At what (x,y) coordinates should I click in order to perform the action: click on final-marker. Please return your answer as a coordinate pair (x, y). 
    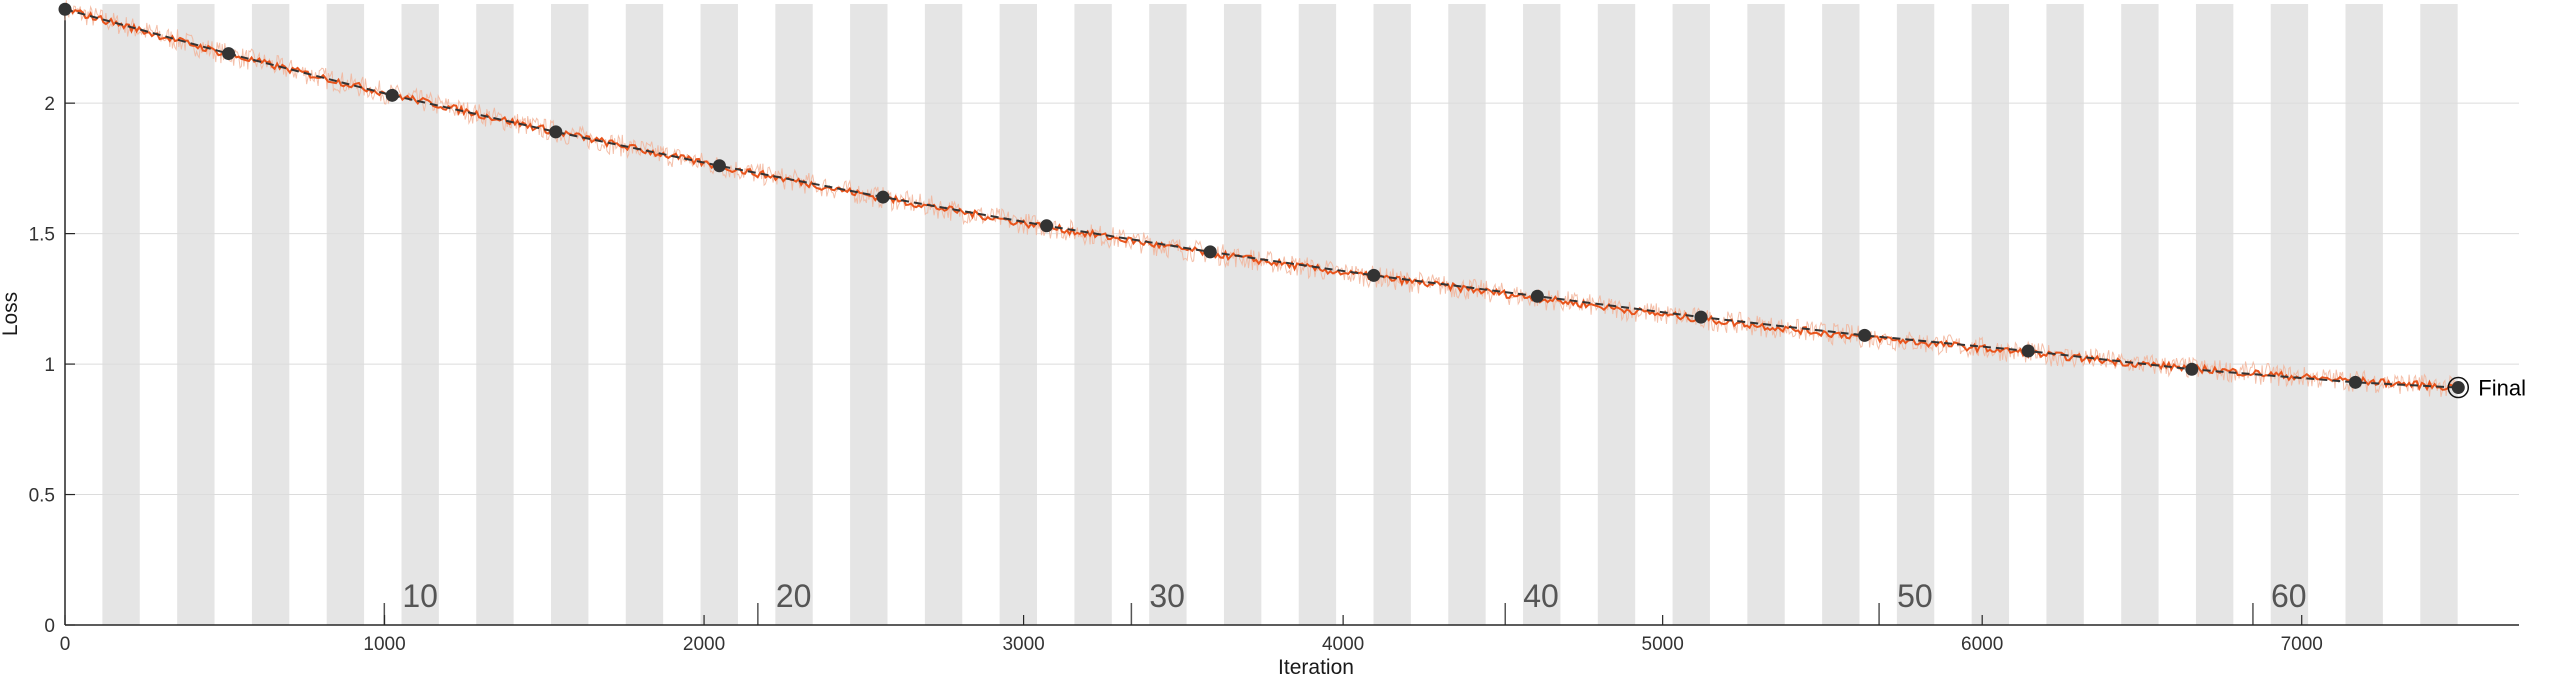
    Looking at the image, I should click on (2458, 388).